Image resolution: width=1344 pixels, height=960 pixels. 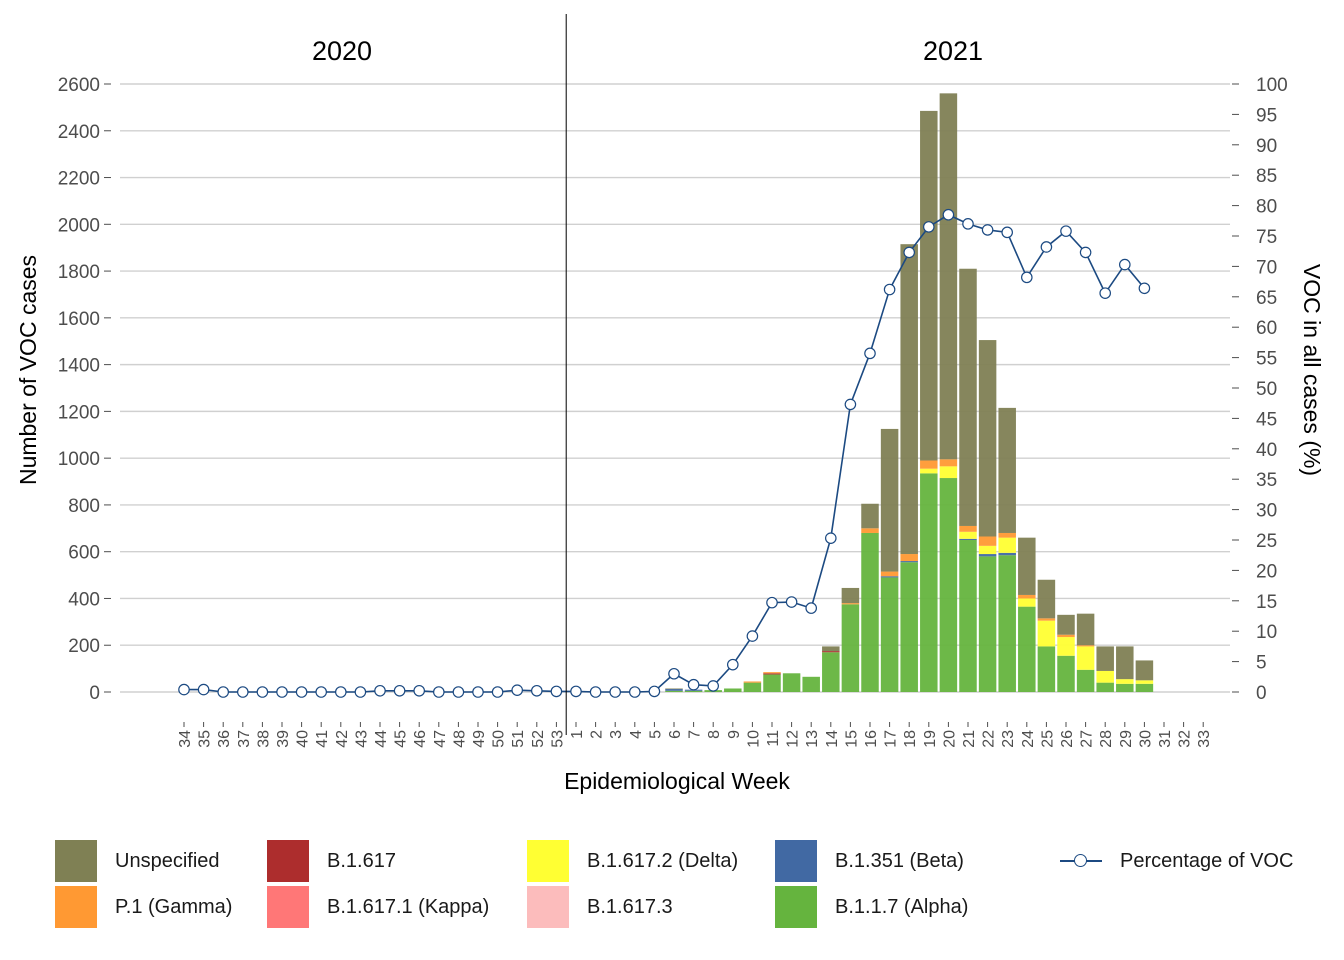 I want to click on y2-tick-label: 10, so click(x=1266, y=632).